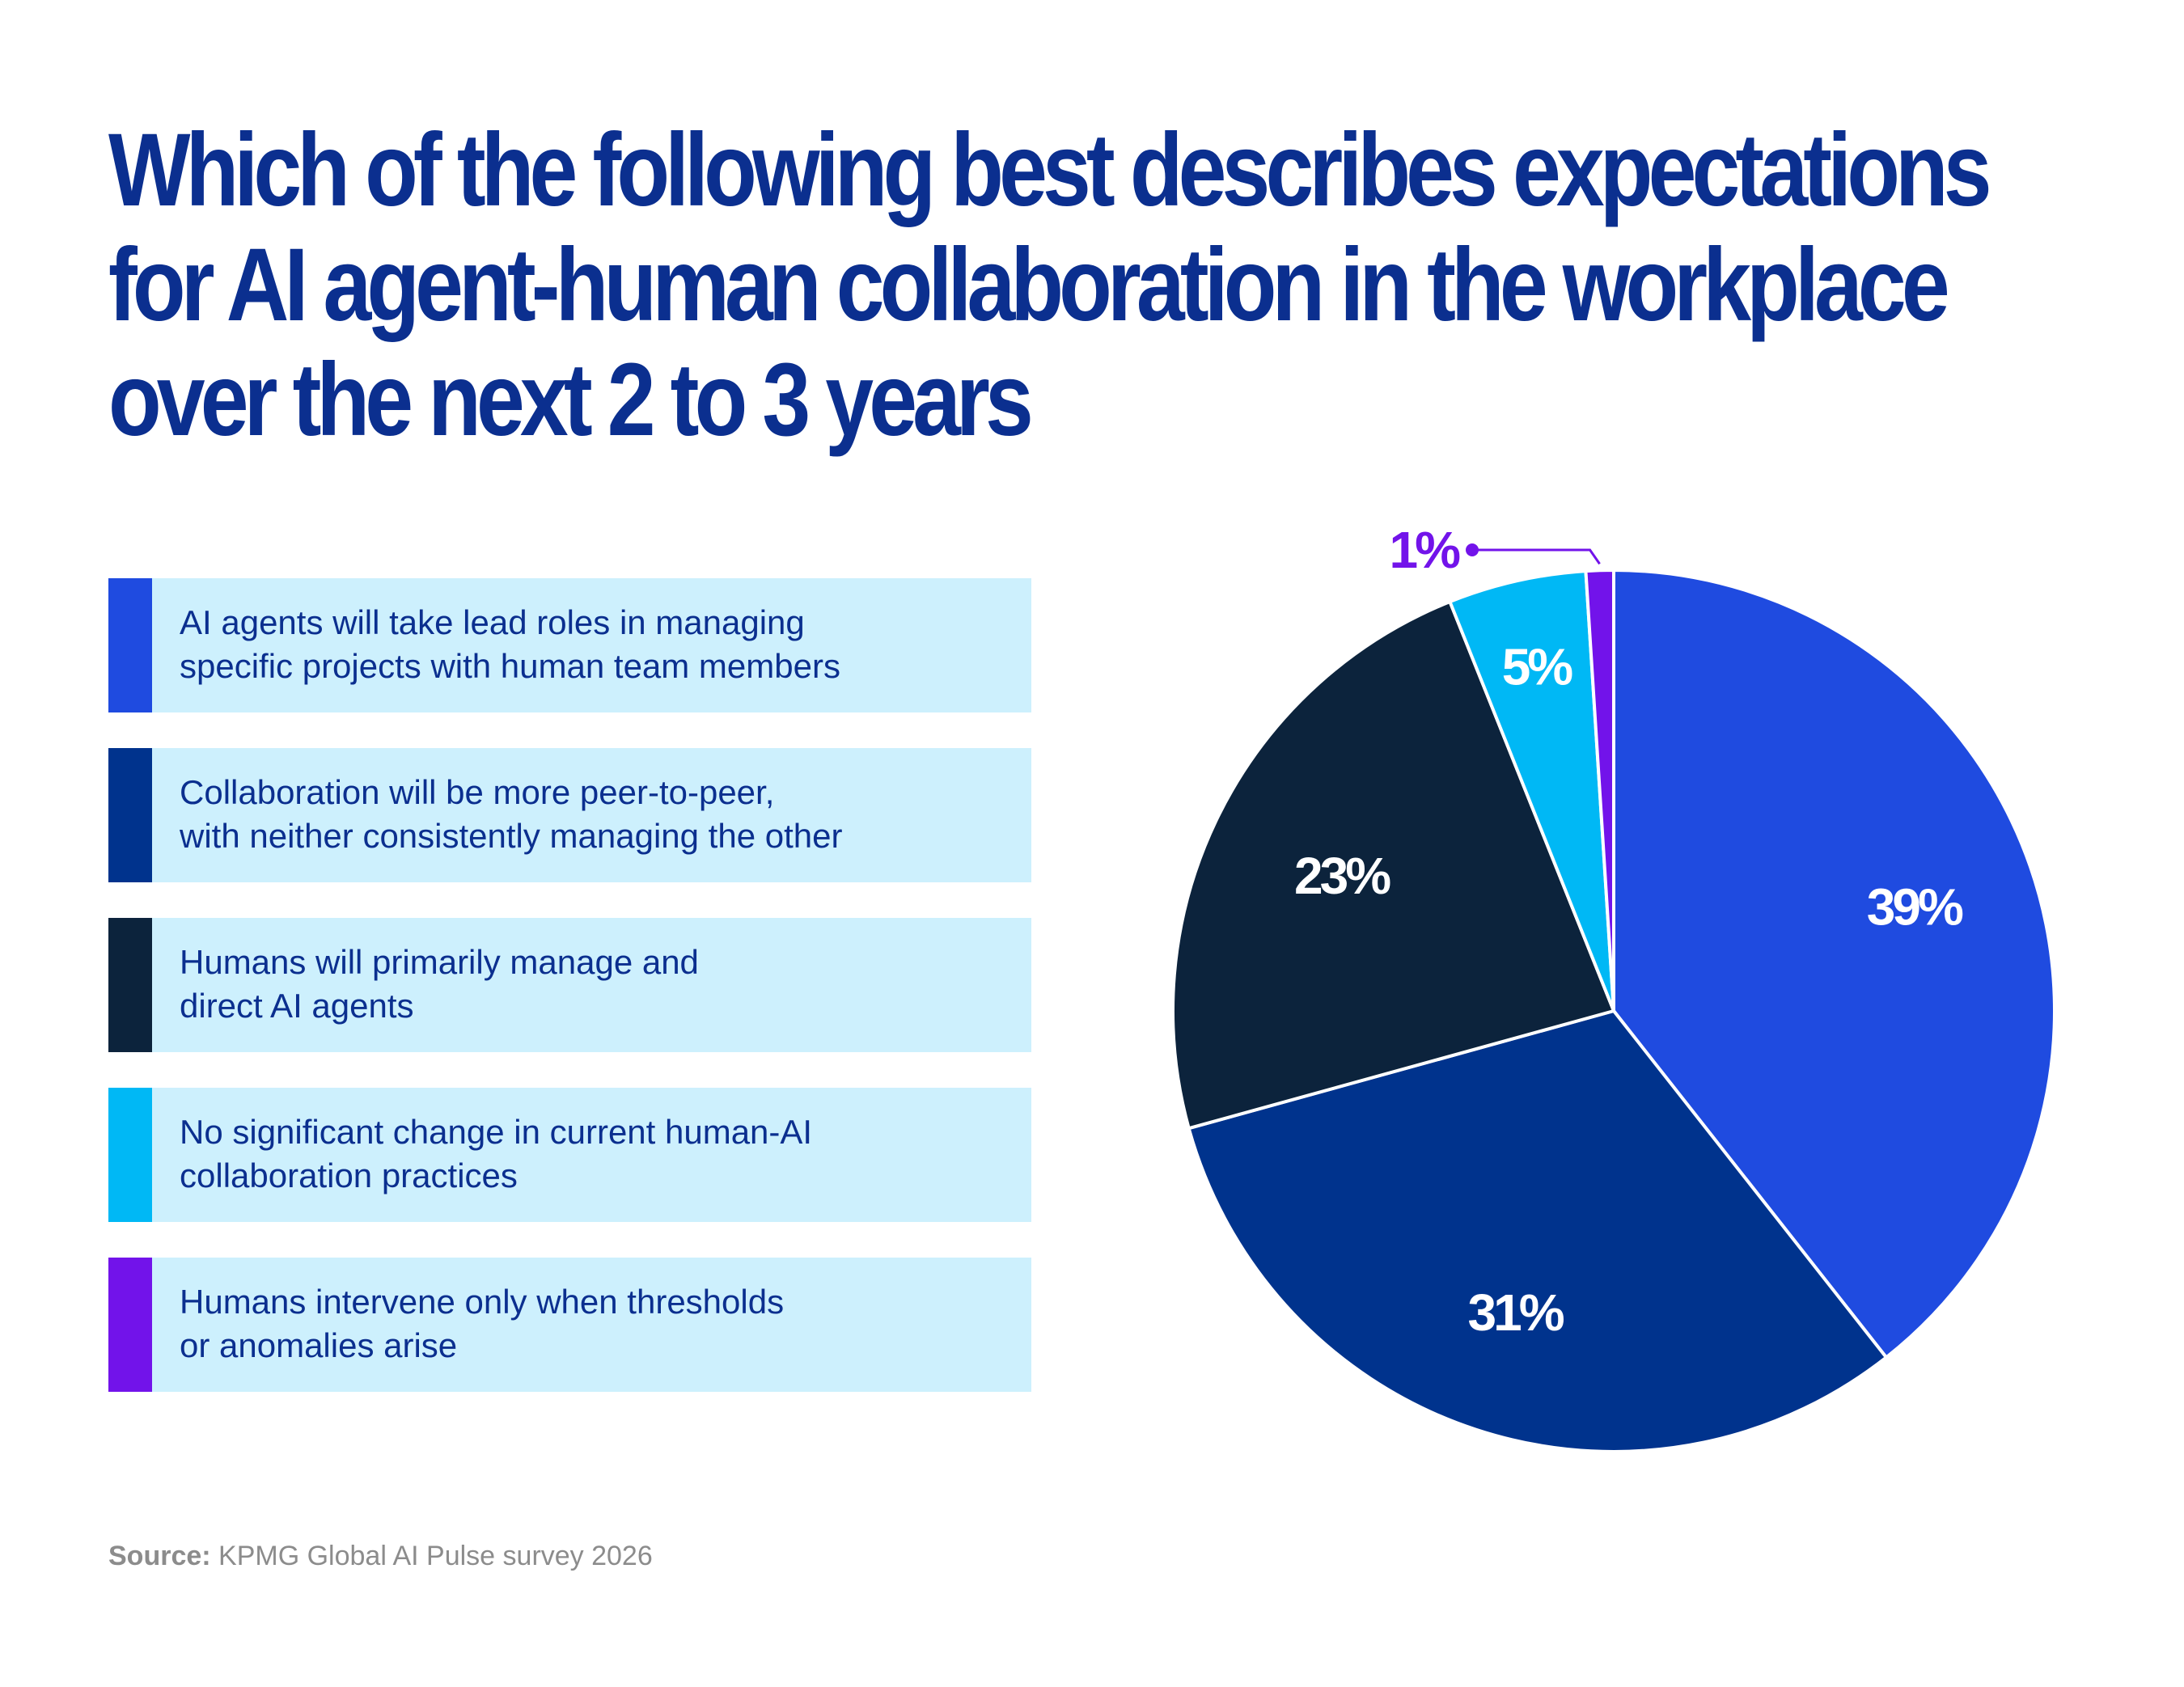  I want to click on pie-label-peer-to-peer: 31%, so click(1516, 1312).